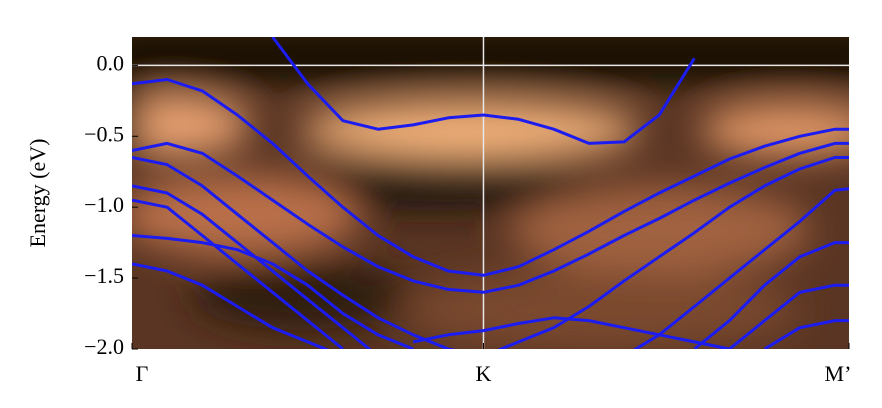  Describe the element at coordinates (142, 373) in the screenshot. I see `x-tick-label: Γ` at that location.